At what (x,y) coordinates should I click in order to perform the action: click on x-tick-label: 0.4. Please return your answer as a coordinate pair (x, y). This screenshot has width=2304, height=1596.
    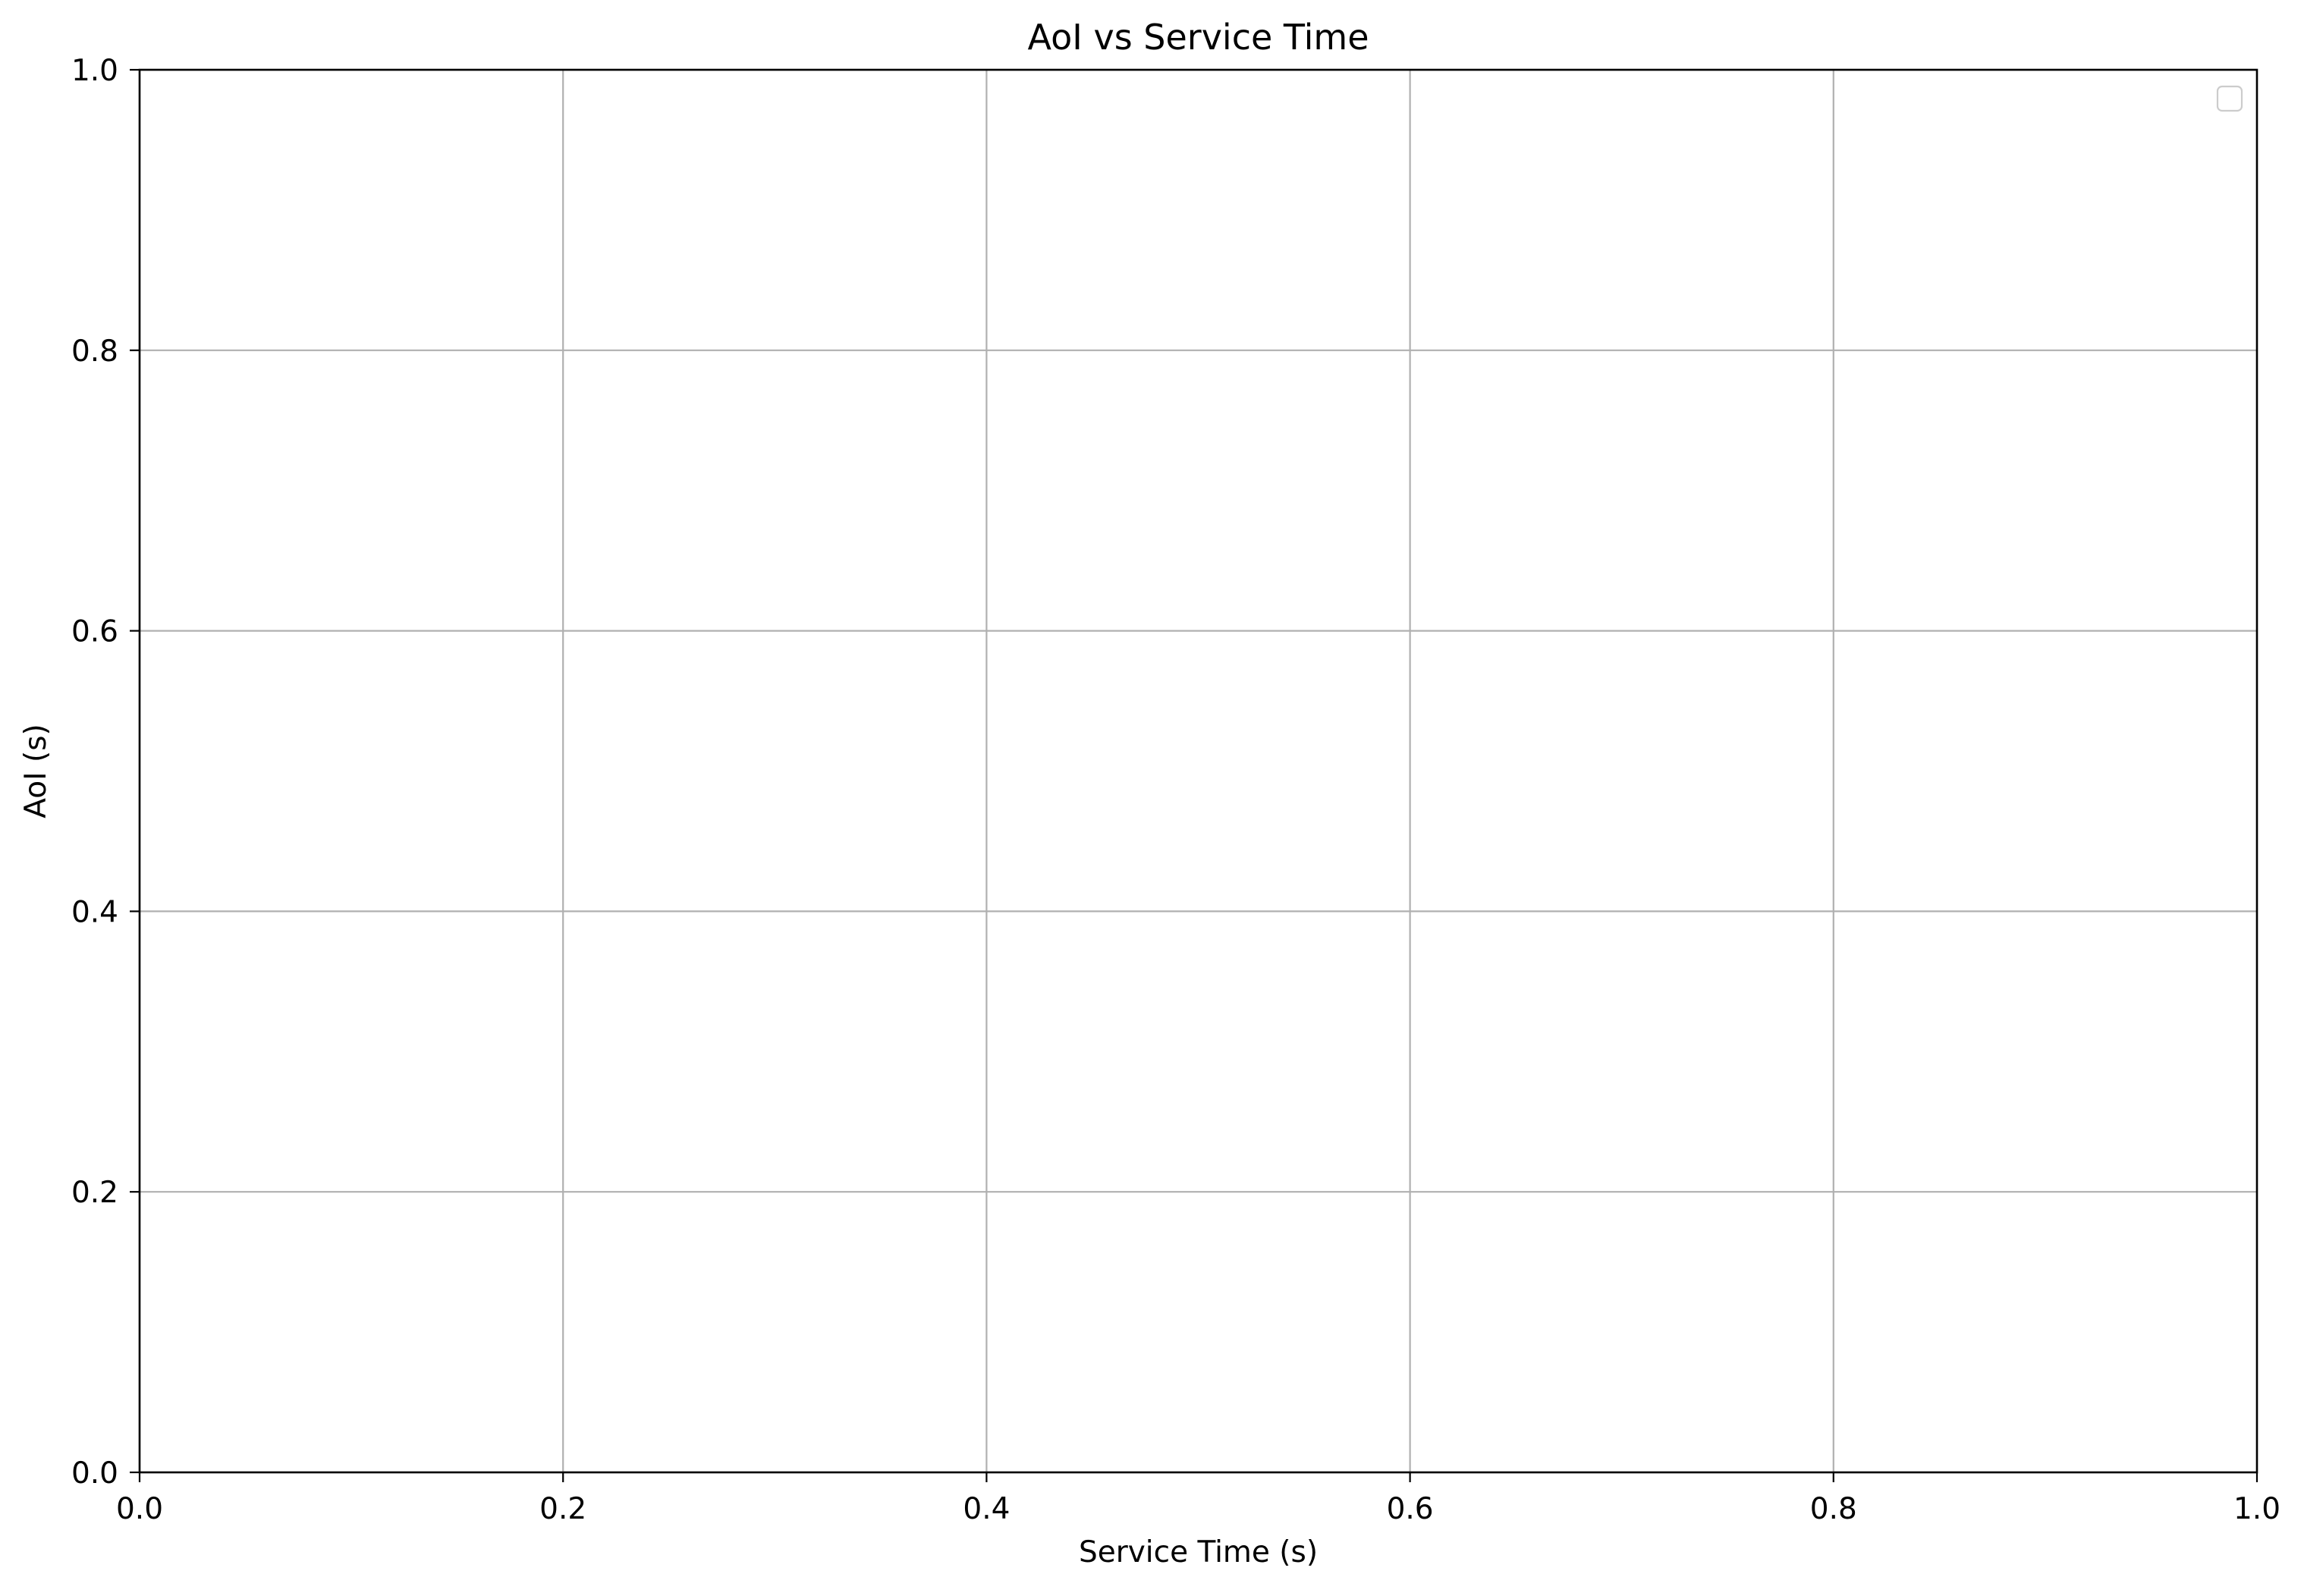
    Looking at the image, I should click on (986, 1509).